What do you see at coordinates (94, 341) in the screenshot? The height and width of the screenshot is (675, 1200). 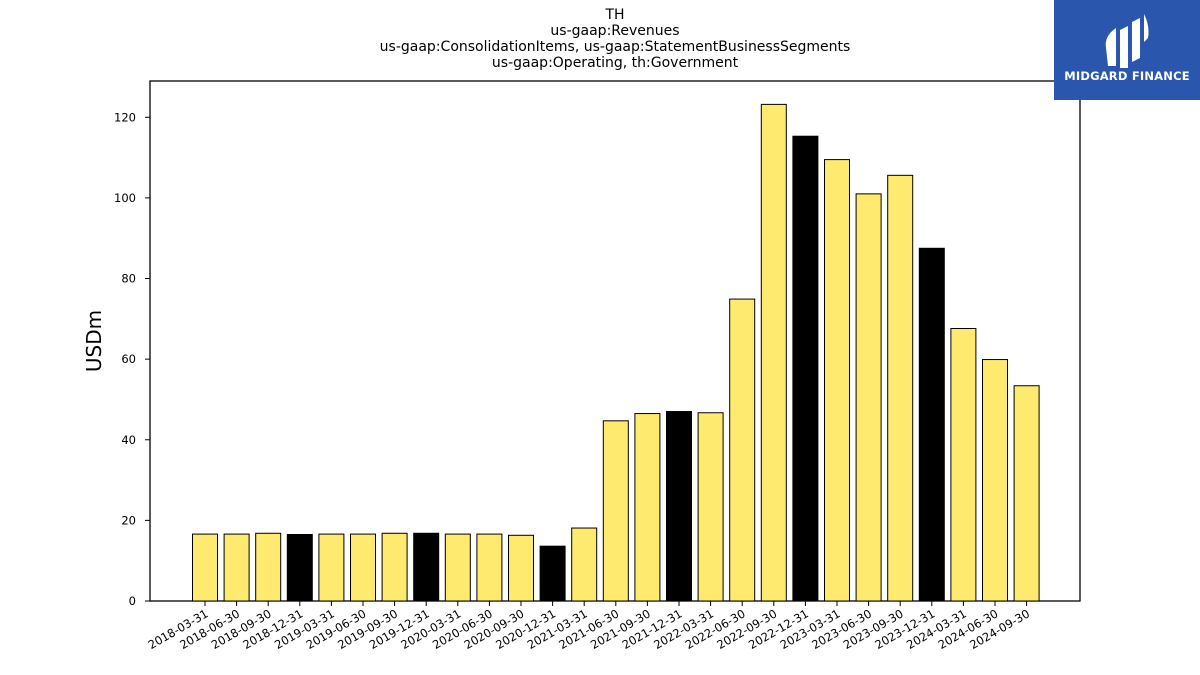 I see `y-axis-label: USDm` at bounding box center [94, 341].